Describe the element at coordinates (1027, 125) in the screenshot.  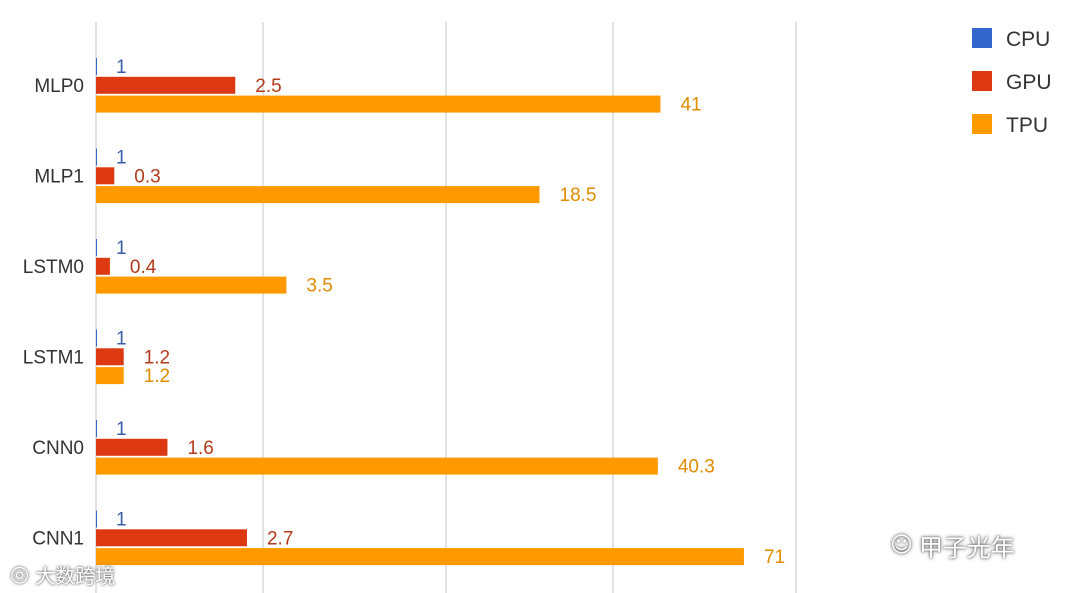
I see `legend-label-tpu: TPU` at that location.